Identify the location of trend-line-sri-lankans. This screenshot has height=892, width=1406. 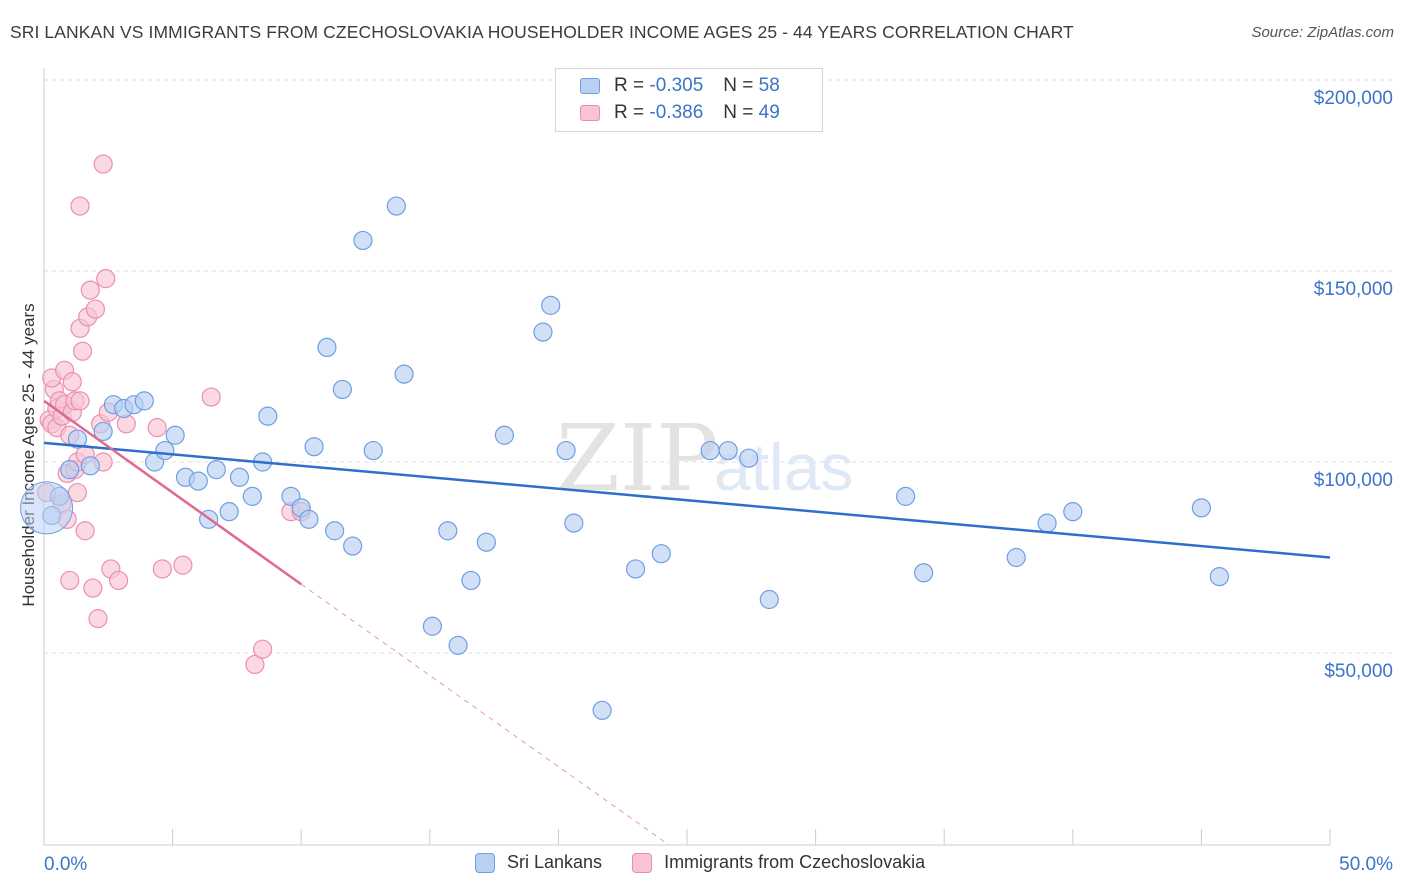
(687, 500).